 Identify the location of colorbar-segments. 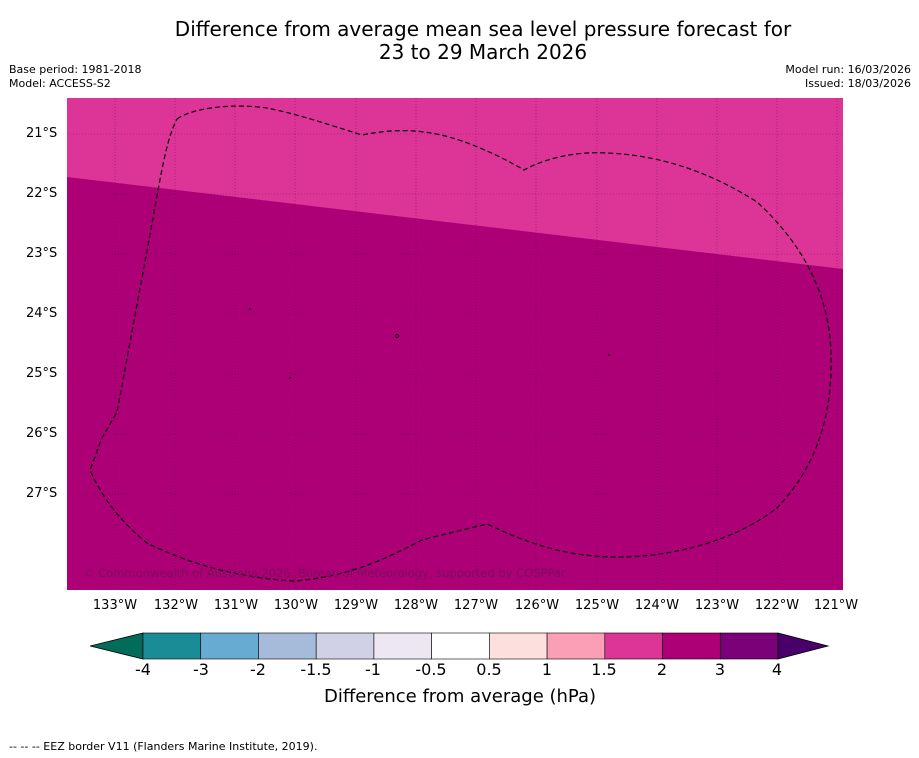
(460, 646).